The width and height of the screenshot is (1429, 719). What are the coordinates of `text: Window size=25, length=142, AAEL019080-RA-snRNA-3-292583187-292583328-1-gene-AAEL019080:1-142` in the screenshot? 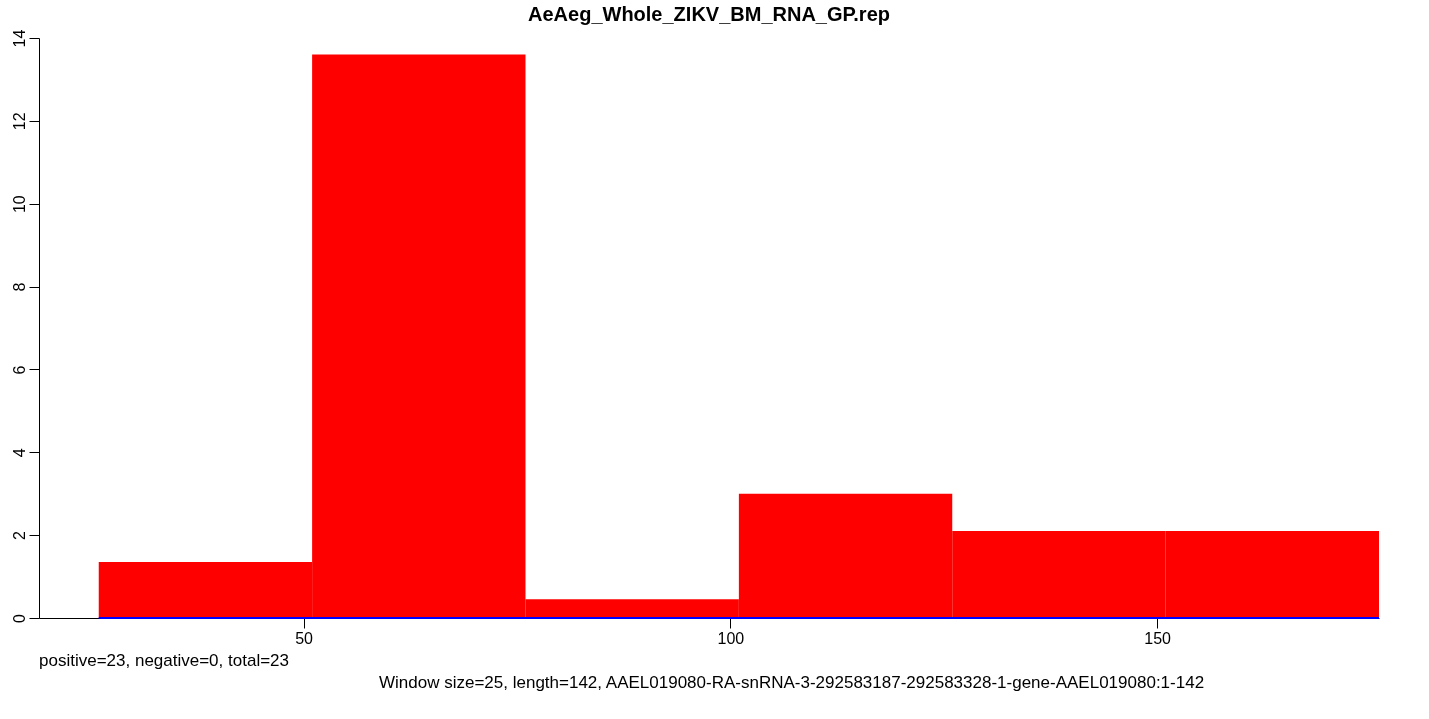 It's located at (792, 682).